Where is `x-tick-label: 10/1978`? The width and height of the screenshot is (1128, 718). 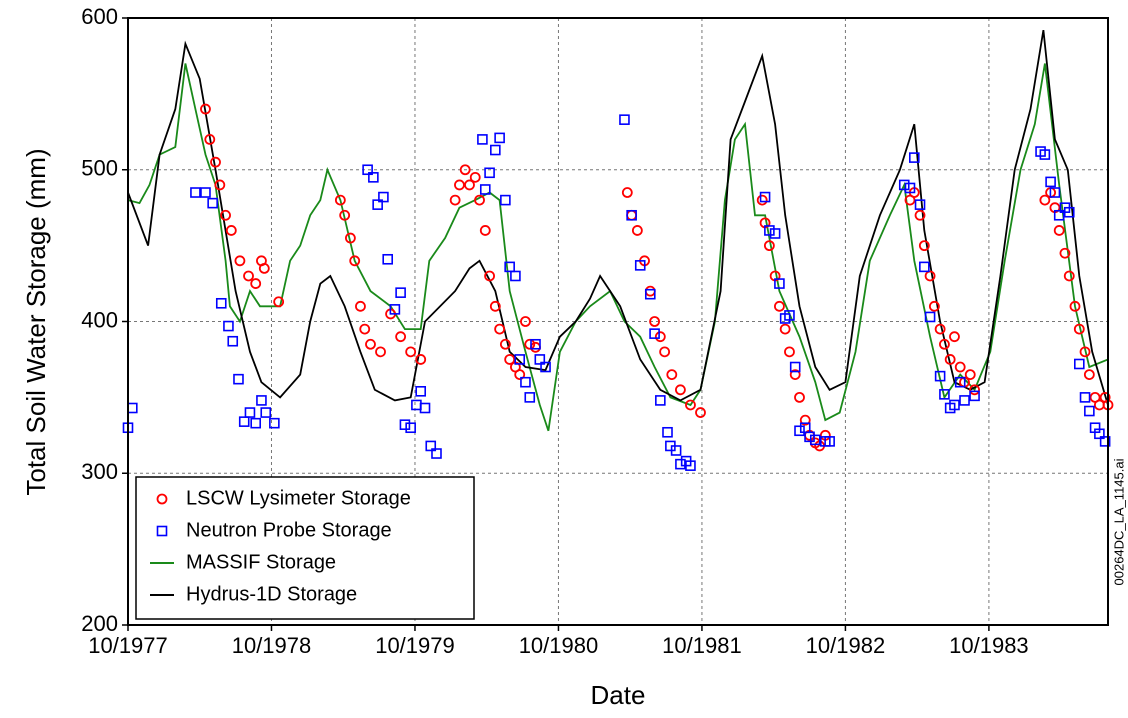 x-tick-label: 10/1978 is located at coordinates (272, 645).